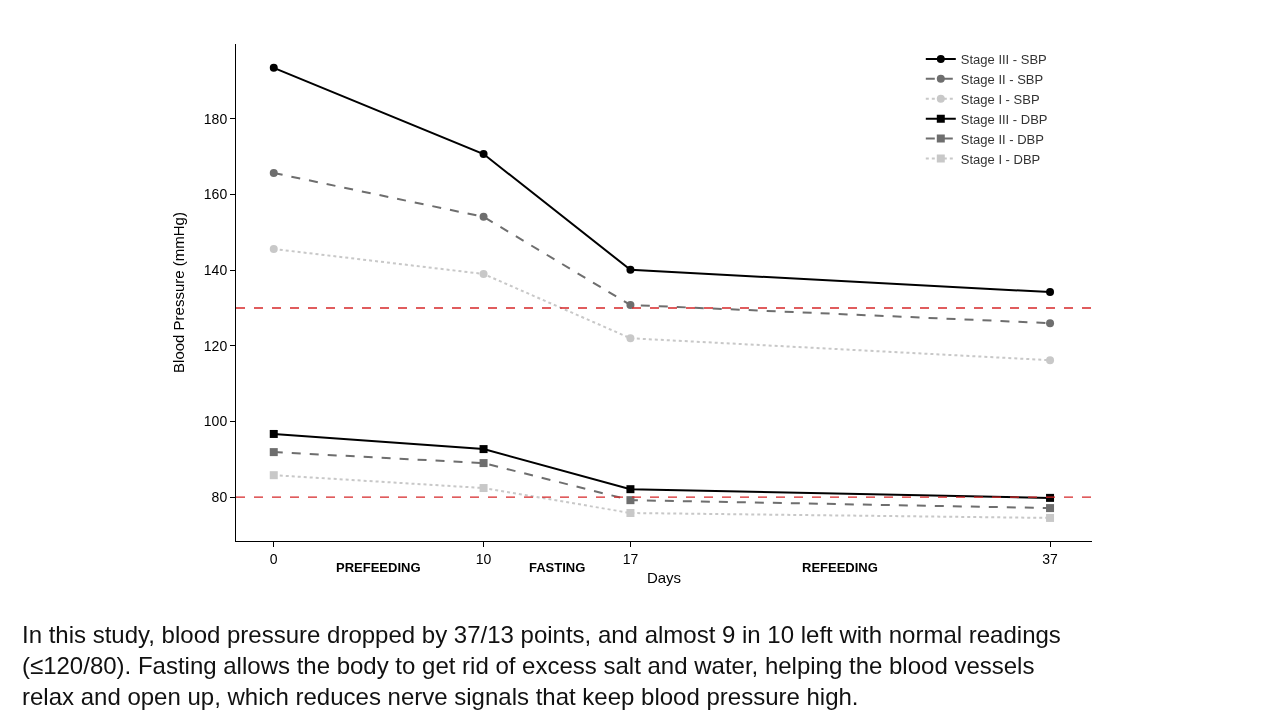 The image size is (1280, 720). Describe the element at coordinates (1002, 139) in the screenshot. I see `legend-label: Stage II - DBP` at that location.